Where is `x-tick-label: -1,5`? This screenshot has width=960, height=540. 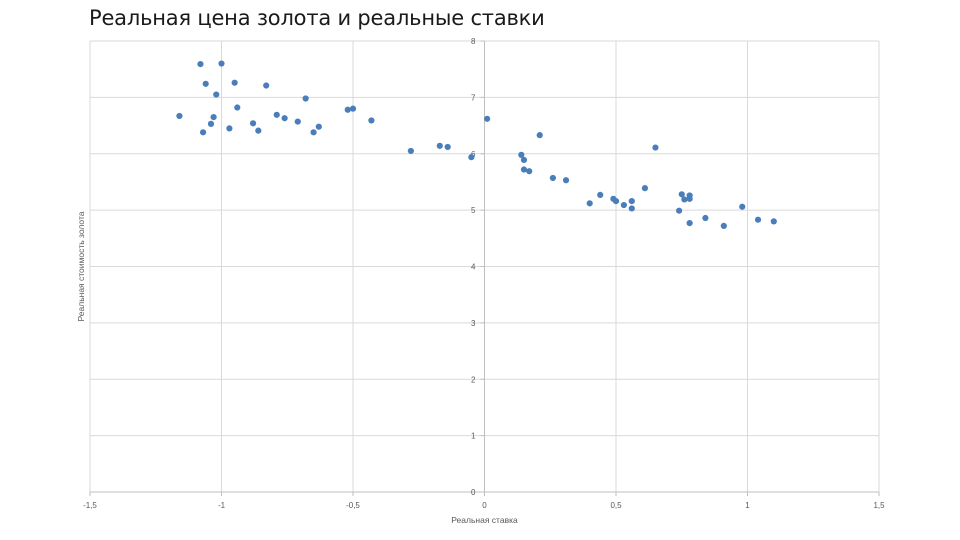
x-tick-label: -1,5 is located at coordinates (90, 505).